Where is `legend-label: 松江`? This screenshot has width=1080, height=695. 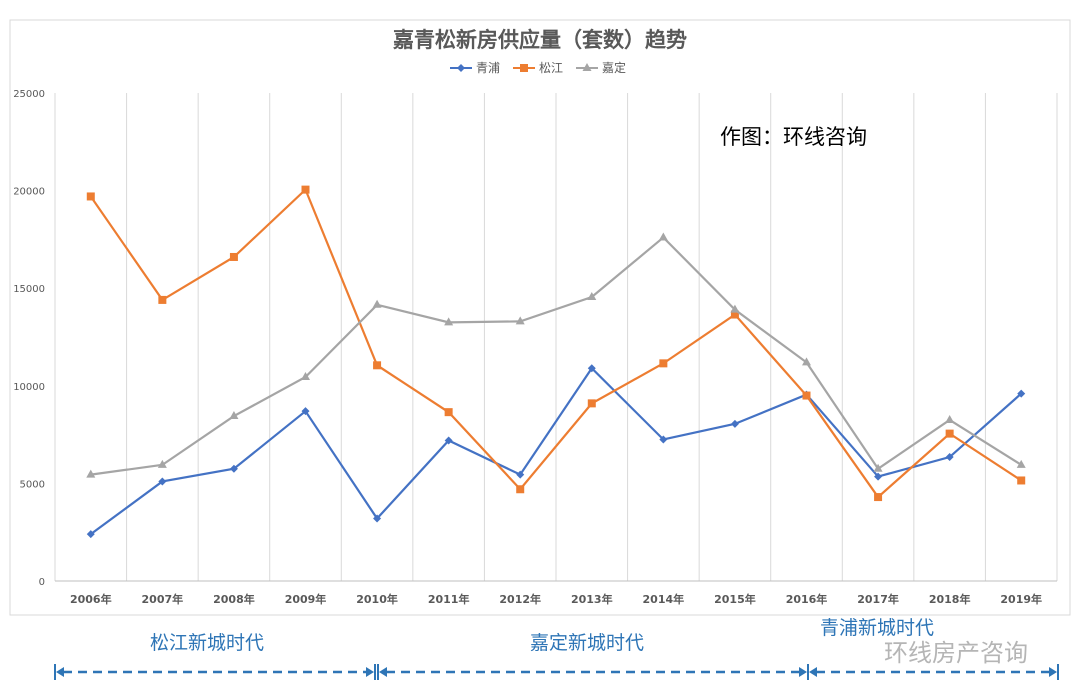 legend-label: 松江 is located at coordinates (551, 68).